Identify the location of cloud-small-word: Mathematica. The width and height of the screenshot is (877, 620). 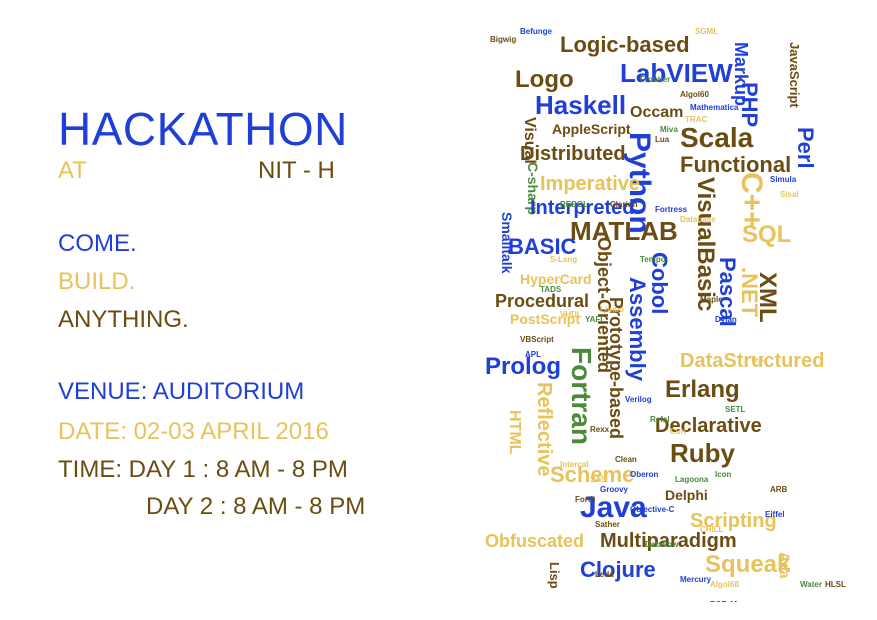
(714, 107).